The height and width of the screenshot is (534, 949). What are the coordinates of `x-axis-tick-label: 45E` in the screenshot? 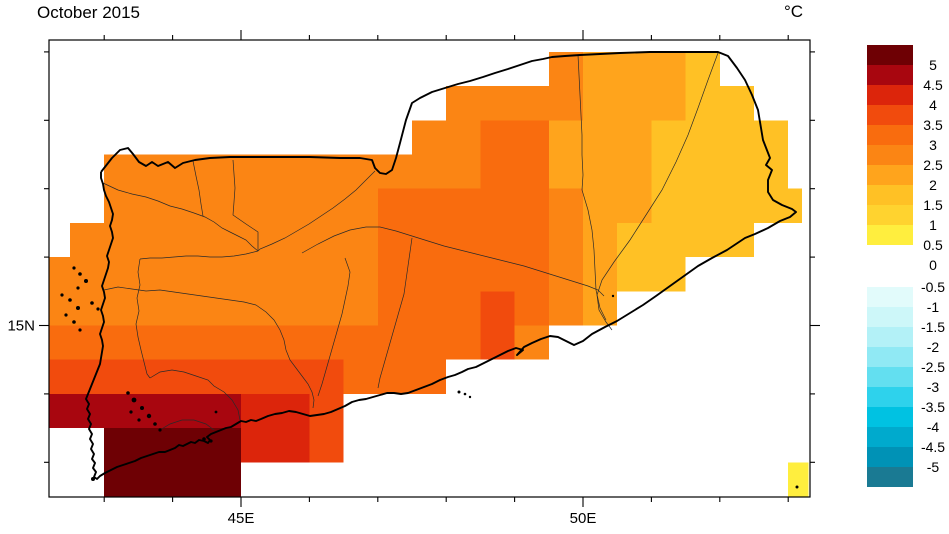 It's located at (241, 518).